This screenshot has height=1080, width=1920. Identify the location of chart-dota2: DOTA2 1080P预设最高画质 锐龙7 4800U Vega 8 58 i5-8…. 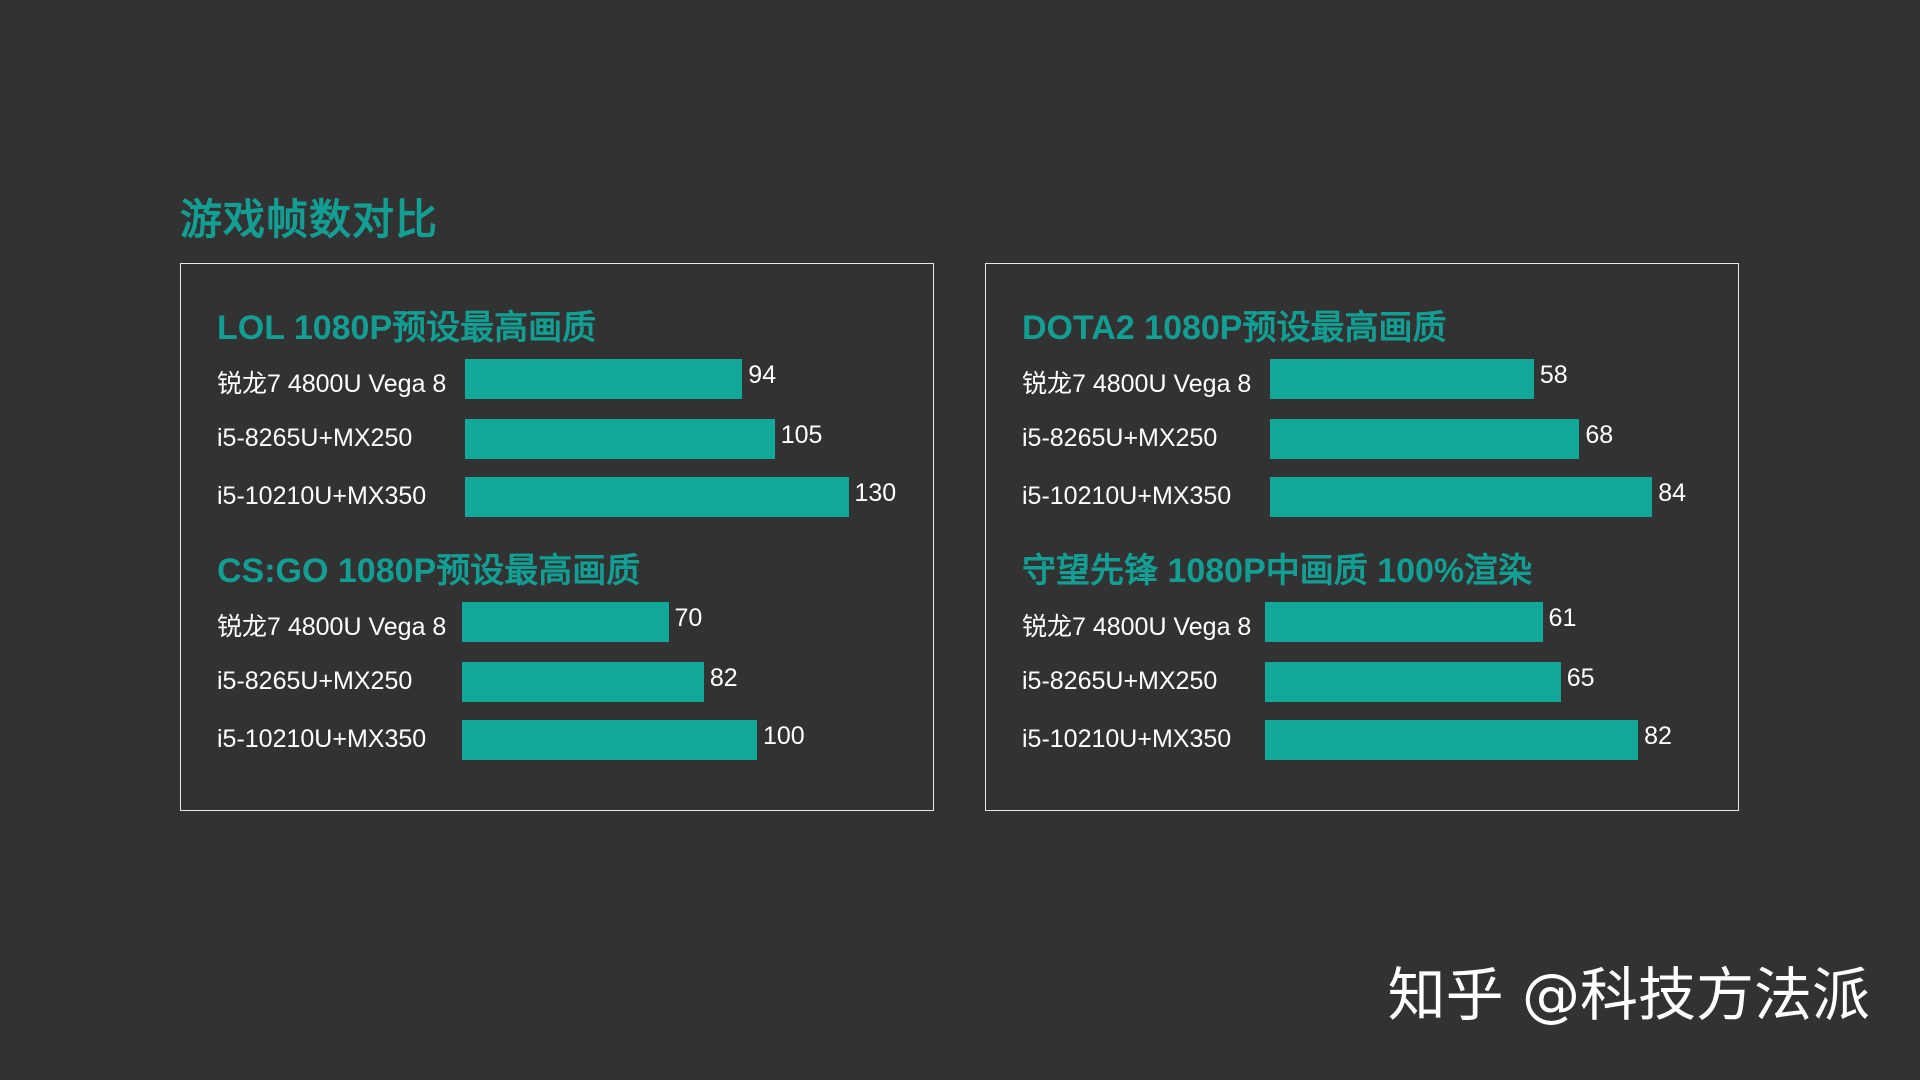
(1363, 390).